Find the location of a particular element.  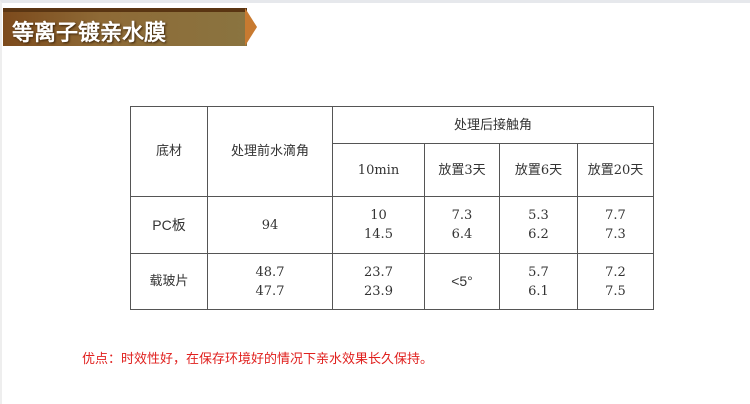

subheader: 放置3天 is located at coordinates (462, 170).